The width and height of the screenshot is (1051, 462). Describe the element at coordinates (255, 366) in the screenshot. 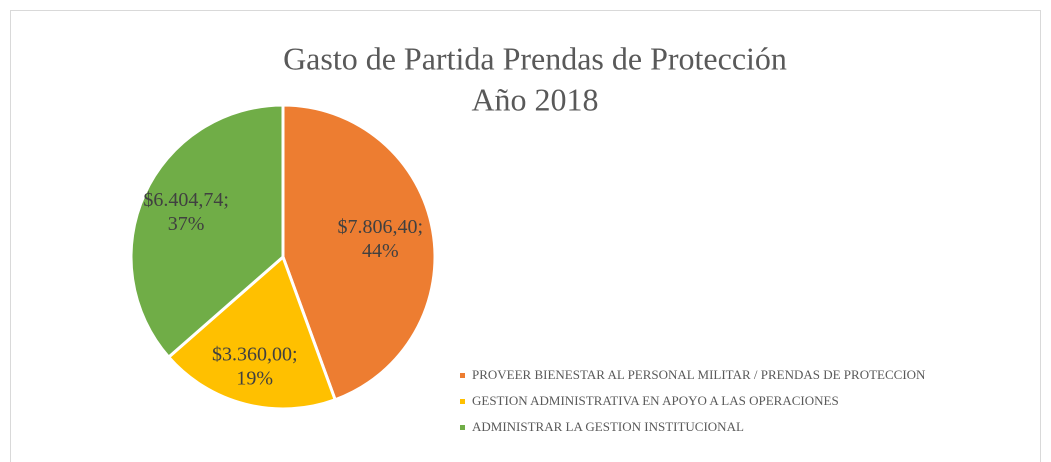

I see `data-label: $3.360,00; 19%` at that location.